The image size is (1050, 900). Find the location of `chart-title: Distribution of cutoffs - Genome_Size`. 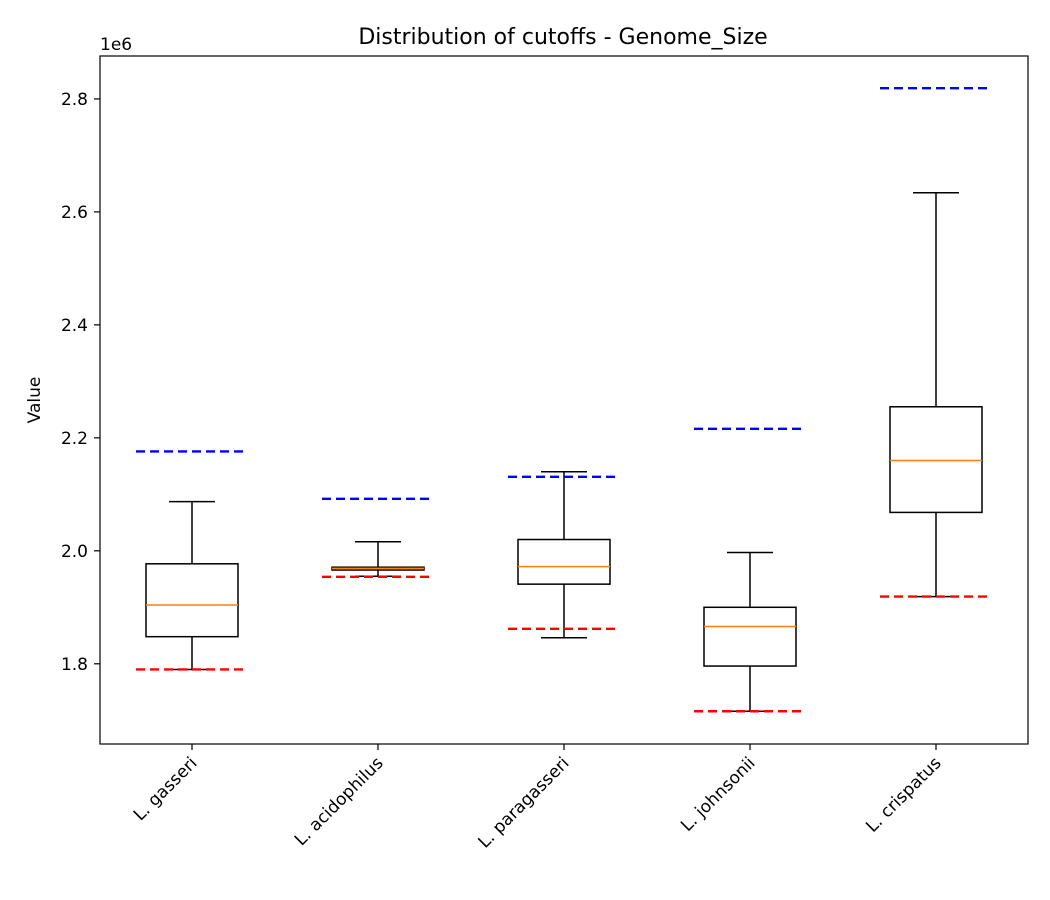

chart-title: Distribution of cutoffs - Genome_Size is located at coordinates (562, 37).